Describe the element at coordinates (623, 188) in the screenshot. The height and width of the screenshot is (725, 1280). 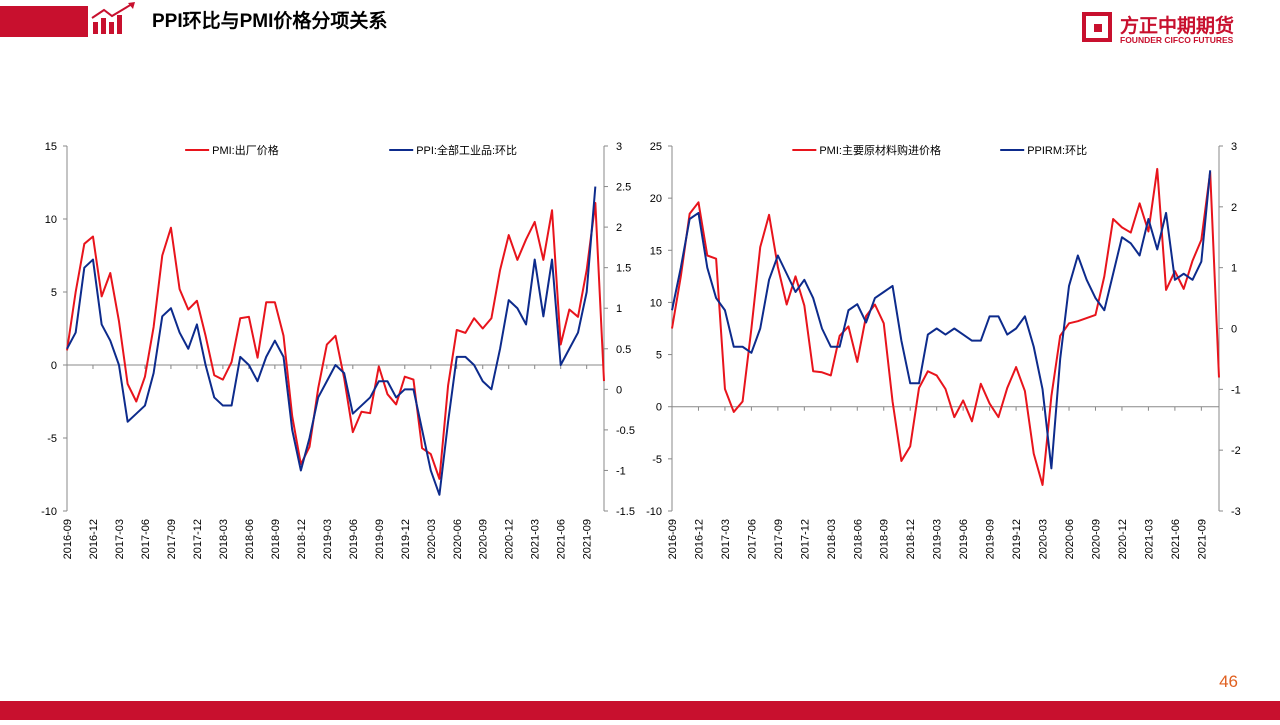
I see `y2-tick-label: 2.5` at that location.